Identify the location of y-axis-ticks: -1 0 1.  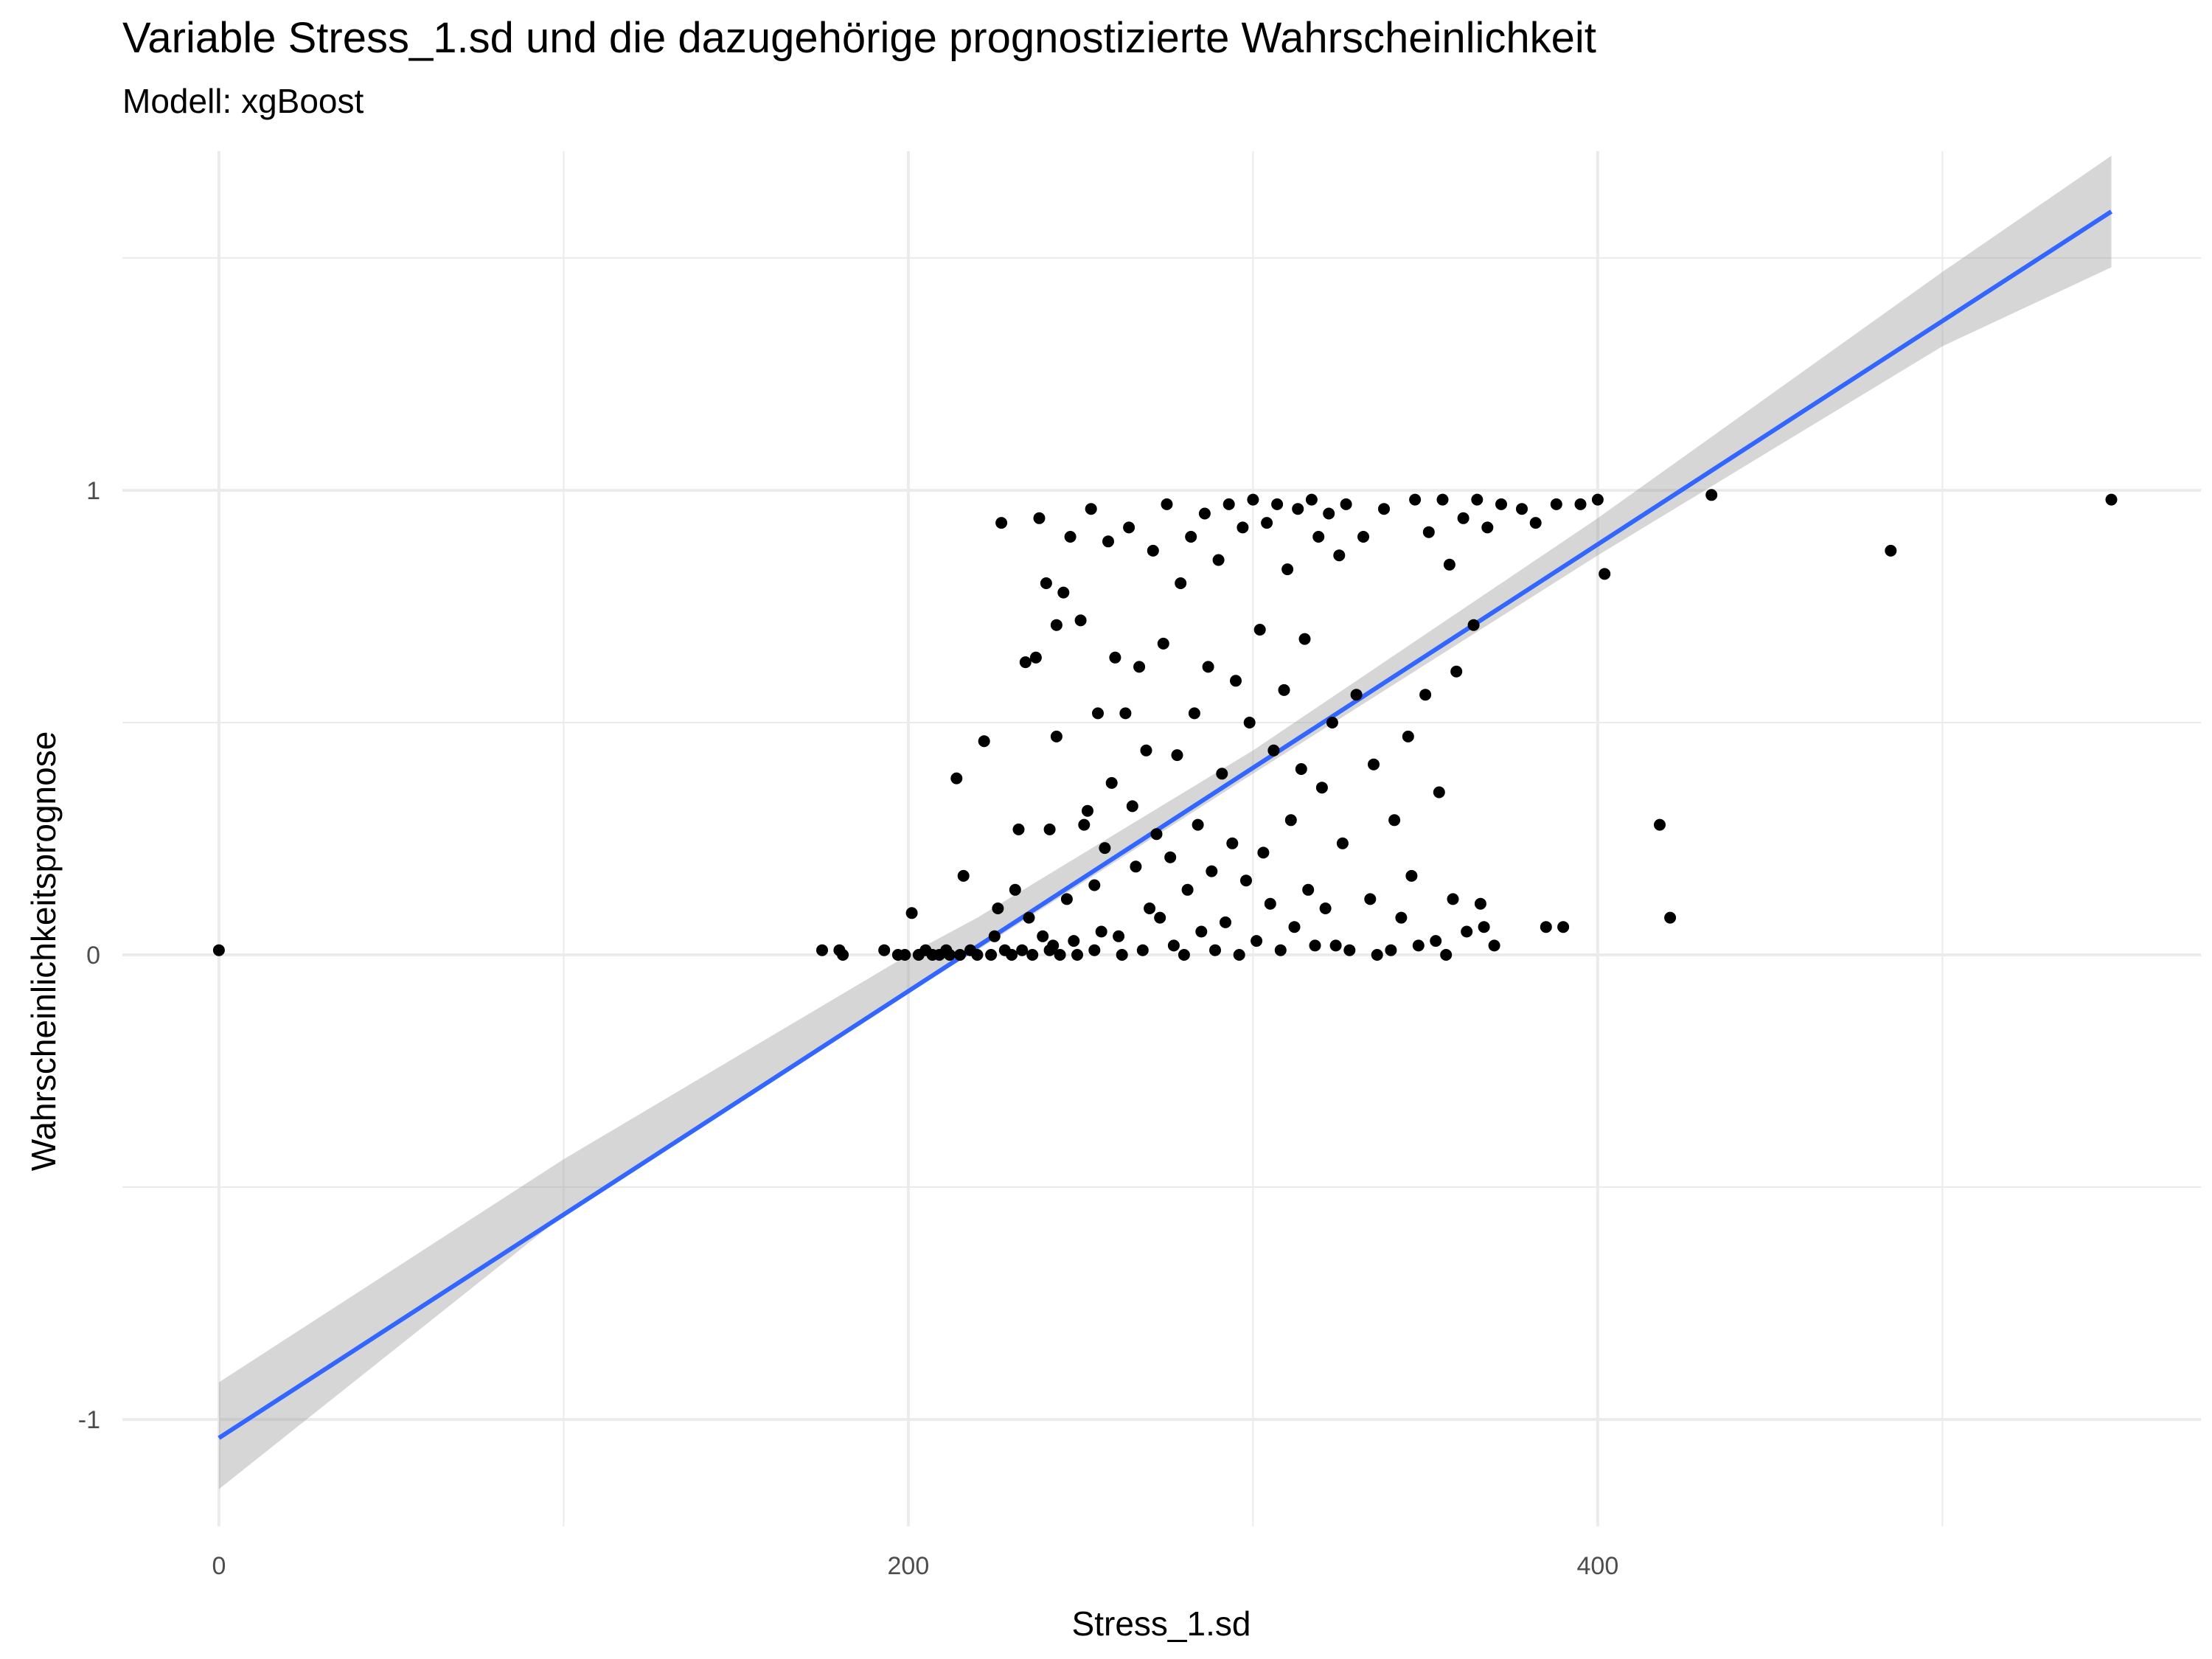
(89, 955).